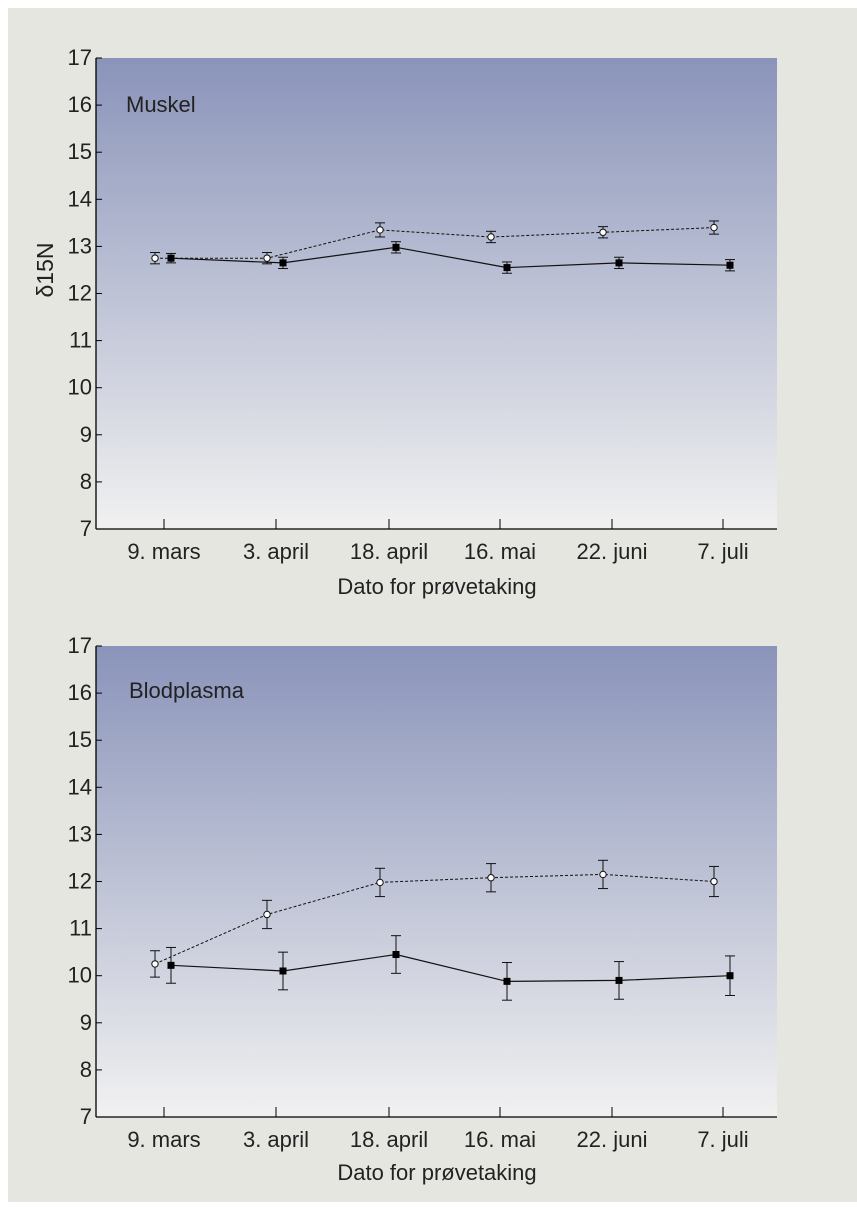 Image resolution: width=857 pixels, height=1210 pixels. I want to click on y-tick-label-blodplasma: 13, so click(80, 833).